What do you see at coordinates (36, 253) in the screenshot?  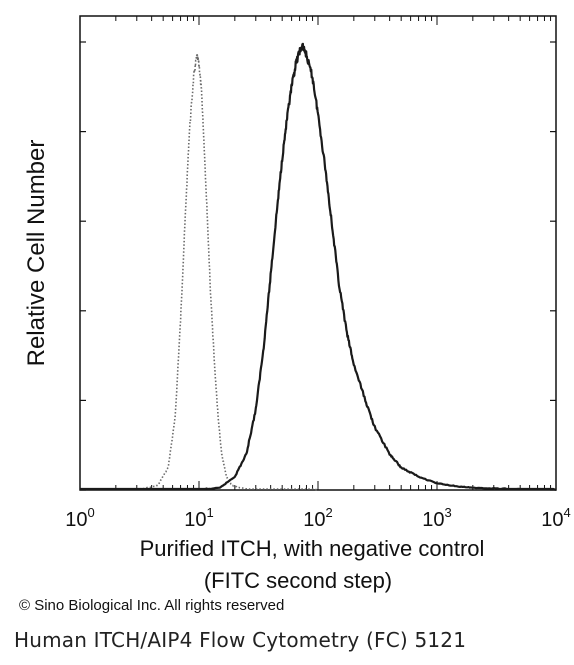 I see `y-axis-title: Relative Cell Number` at bounding box center [36, 253].